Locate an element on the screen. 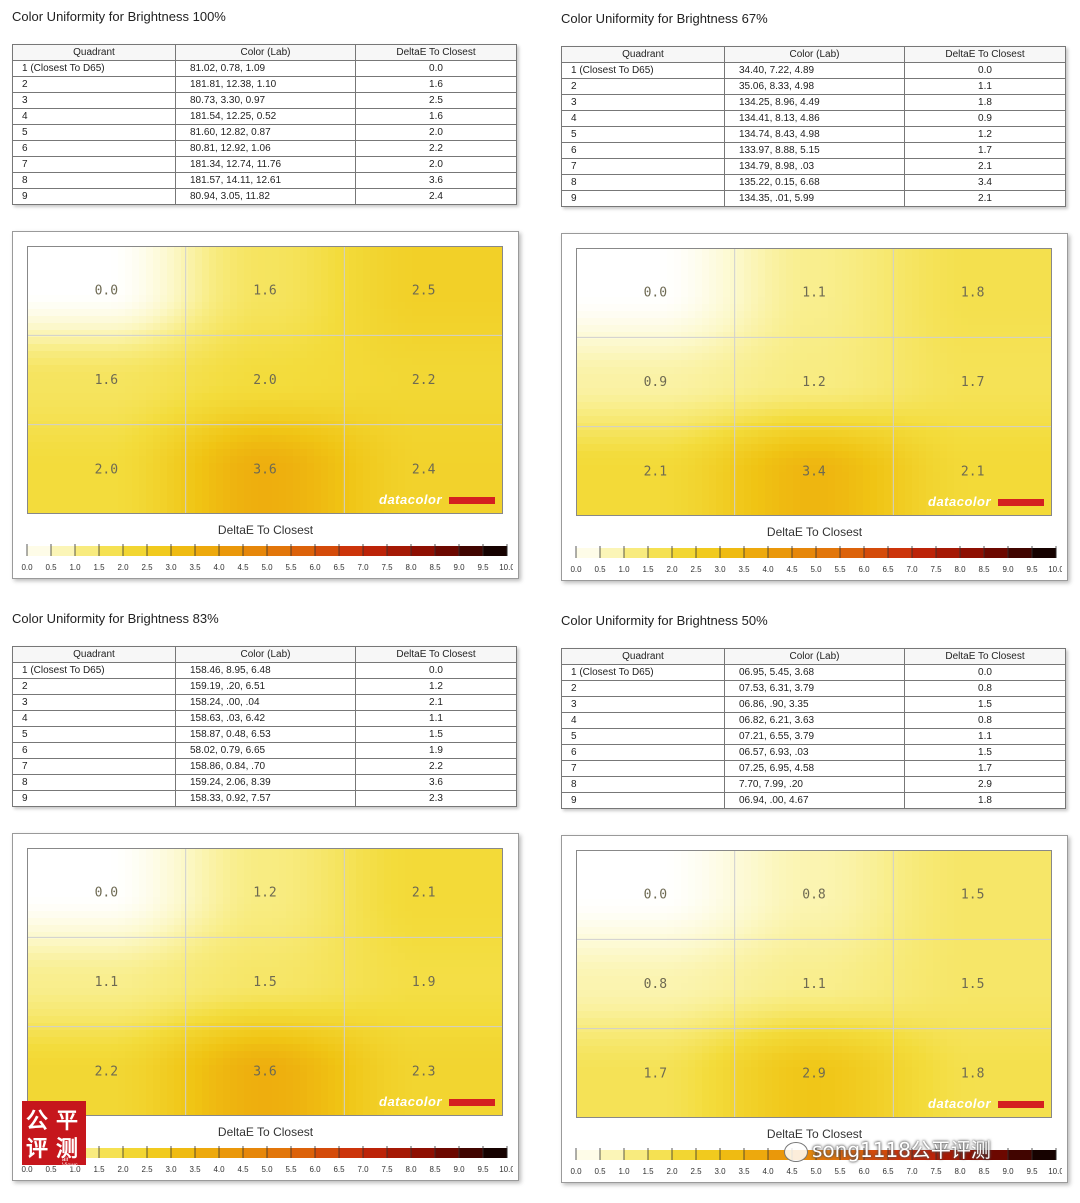 Image resolution: width=1080 pixels, height=1203 pixels. scale-segment is located at coordinates (495, 551).